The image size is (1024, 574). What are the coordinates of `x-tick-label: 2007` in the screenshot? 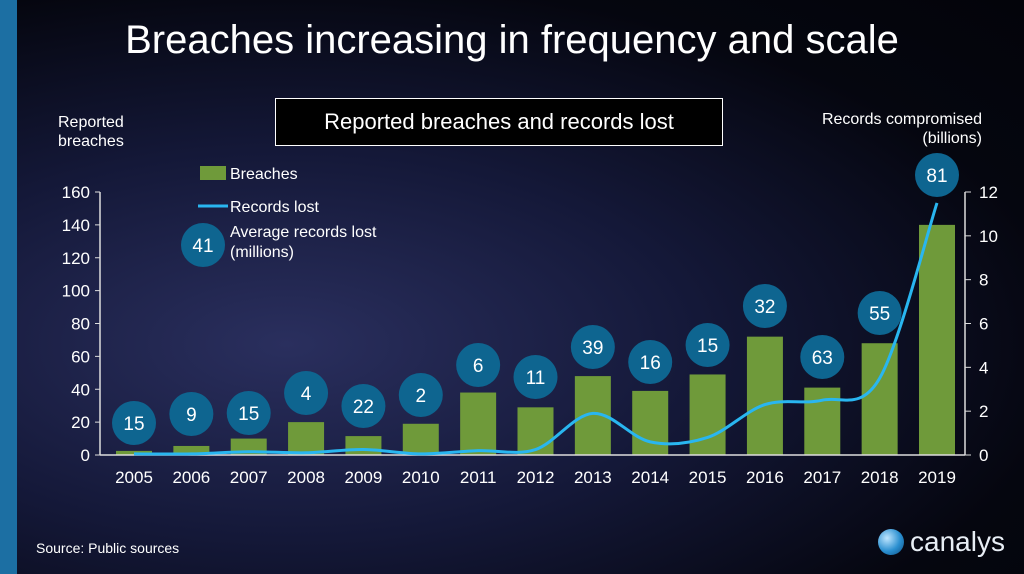 It's located at (249, 477).